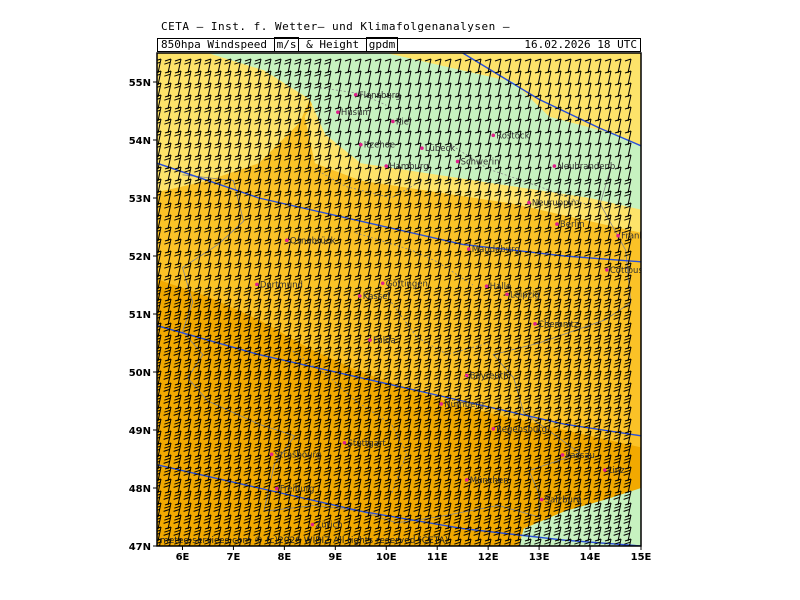  What do you see at coordinates (424, 131) in the screenshot?
I see `weak-wind-area` at bounding box center [424, 131].